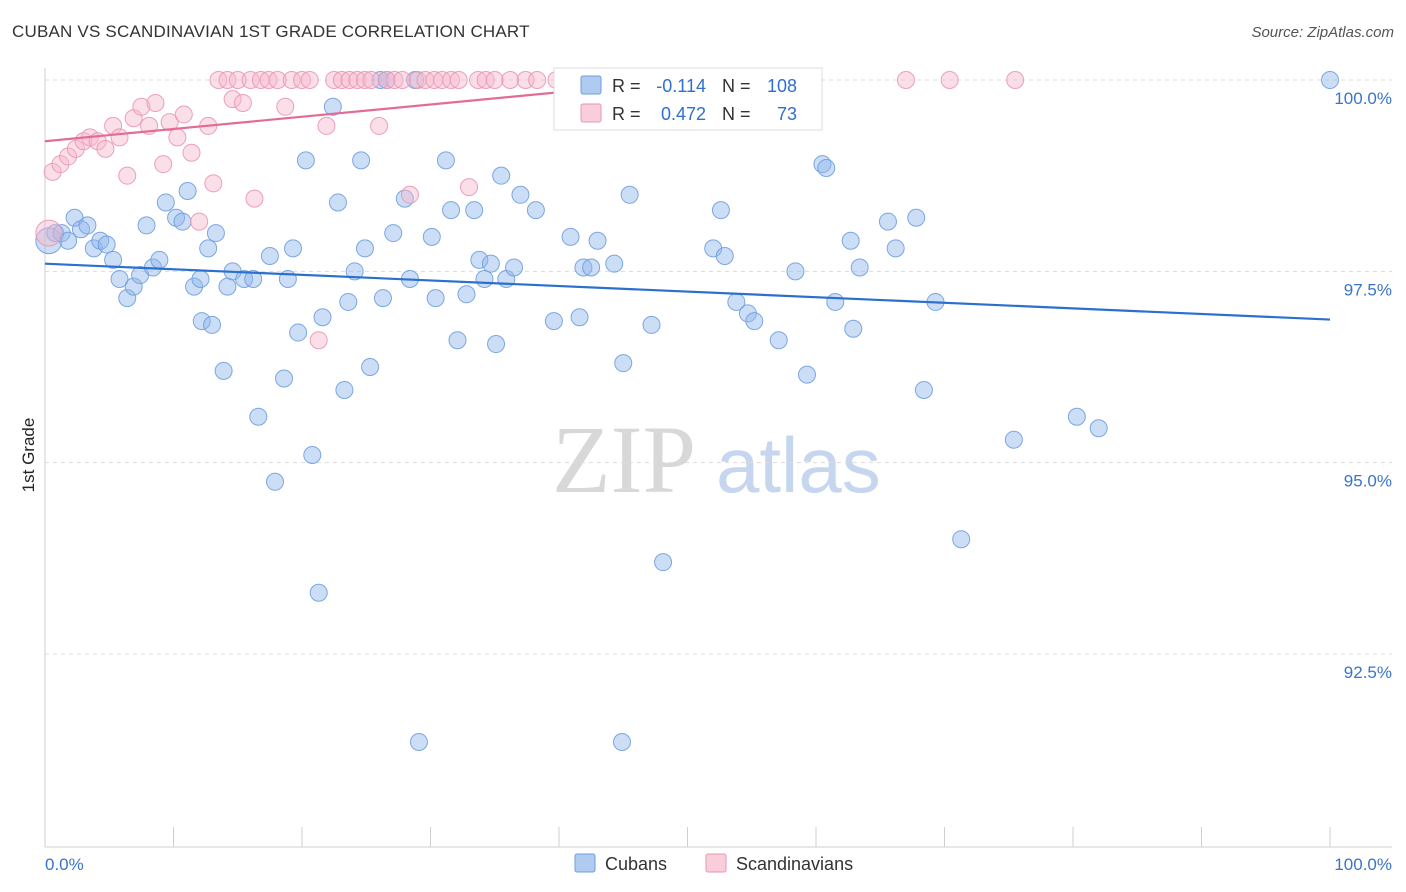  What do you see at coordinates (716, 459) in the screenshot?
I see `watermark: ZIP atlas` at bounding box center [716, 459].